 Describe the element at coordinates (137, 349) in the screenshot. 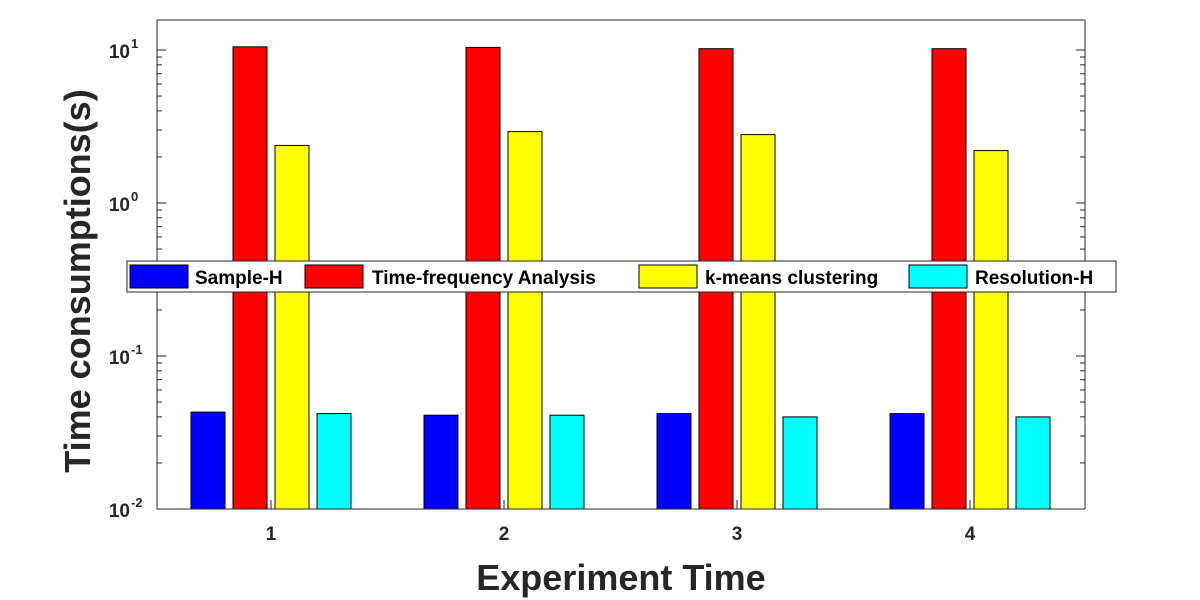

I see `y-tick-exponent: -1` at that location.